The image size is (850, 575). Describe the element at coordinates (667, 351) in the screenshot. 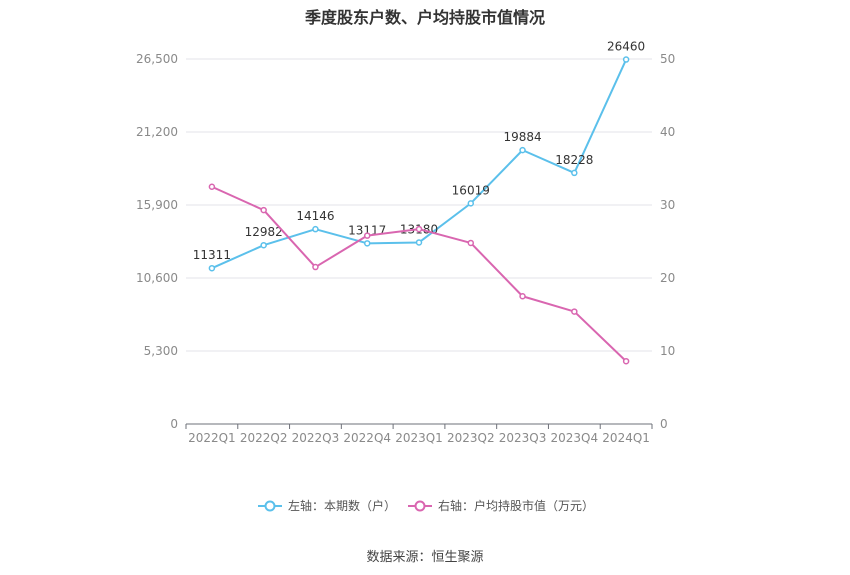

I see `right-axis-tick-label: 10` at that location.